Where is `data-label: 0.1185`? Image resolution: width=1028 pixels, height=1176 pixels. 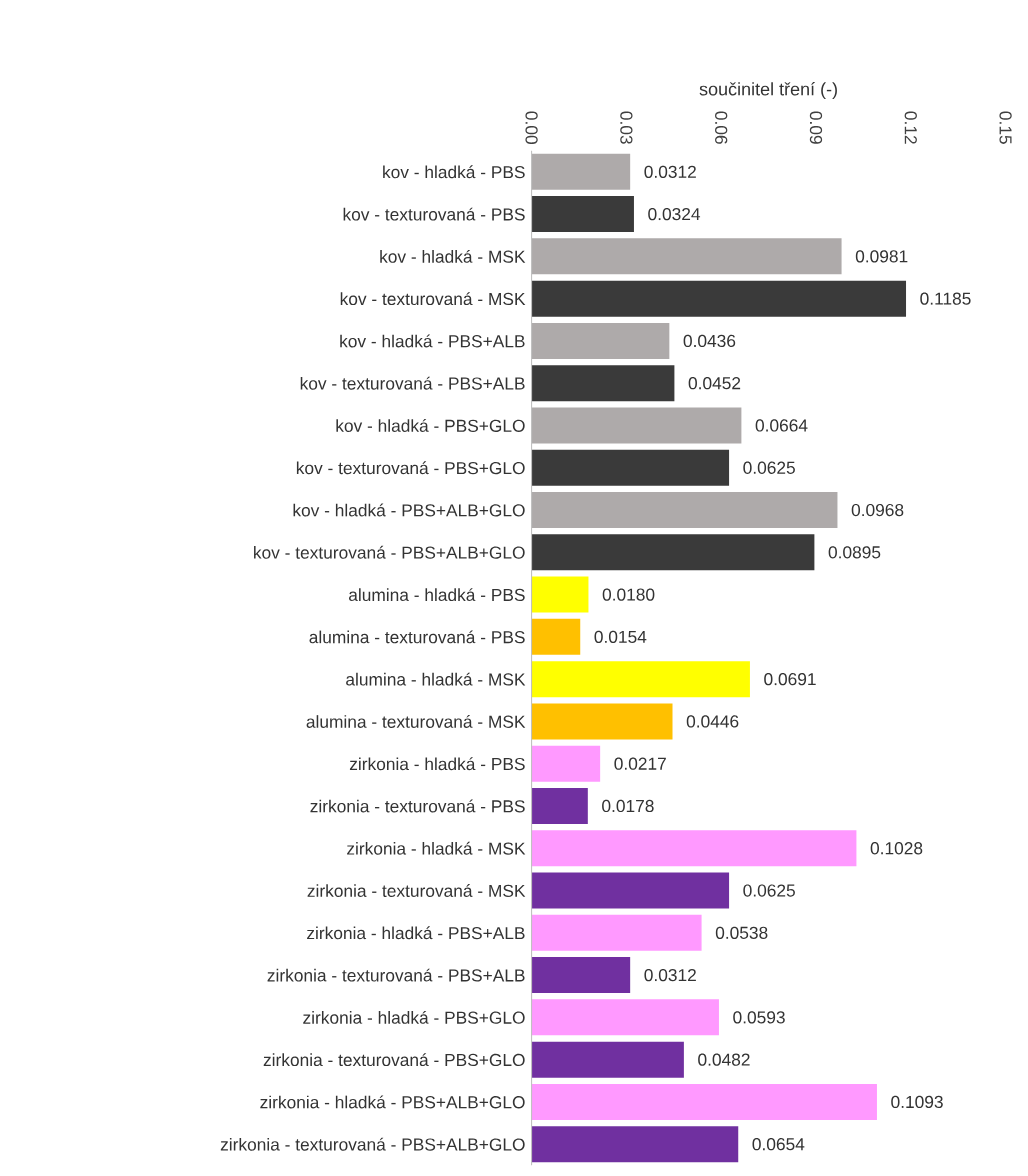
data-label: 0.1185 is located at coordinates (945, 298).